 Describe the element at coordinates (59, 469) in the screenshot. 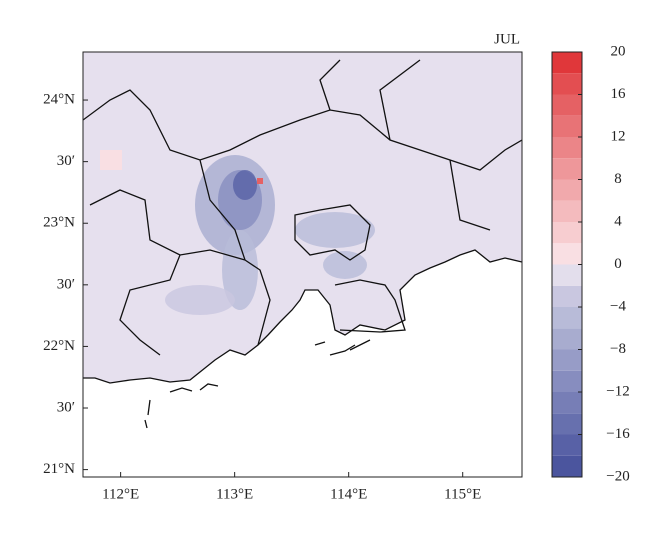

I see `y-tick-label: 21°N` at that location.